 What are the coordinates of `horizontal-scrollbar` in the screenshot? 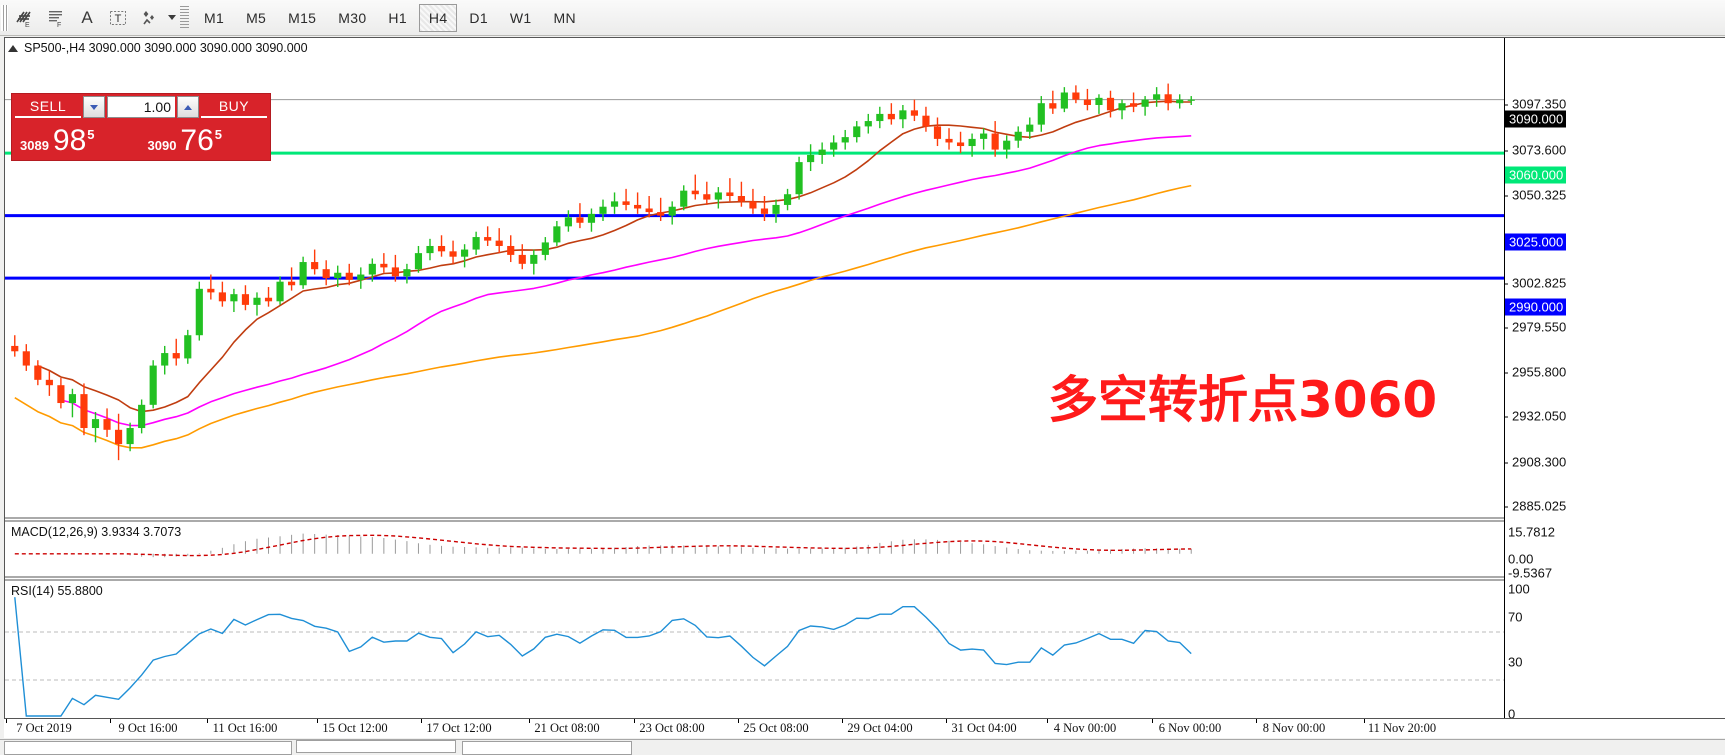 It's located at (376, 746).